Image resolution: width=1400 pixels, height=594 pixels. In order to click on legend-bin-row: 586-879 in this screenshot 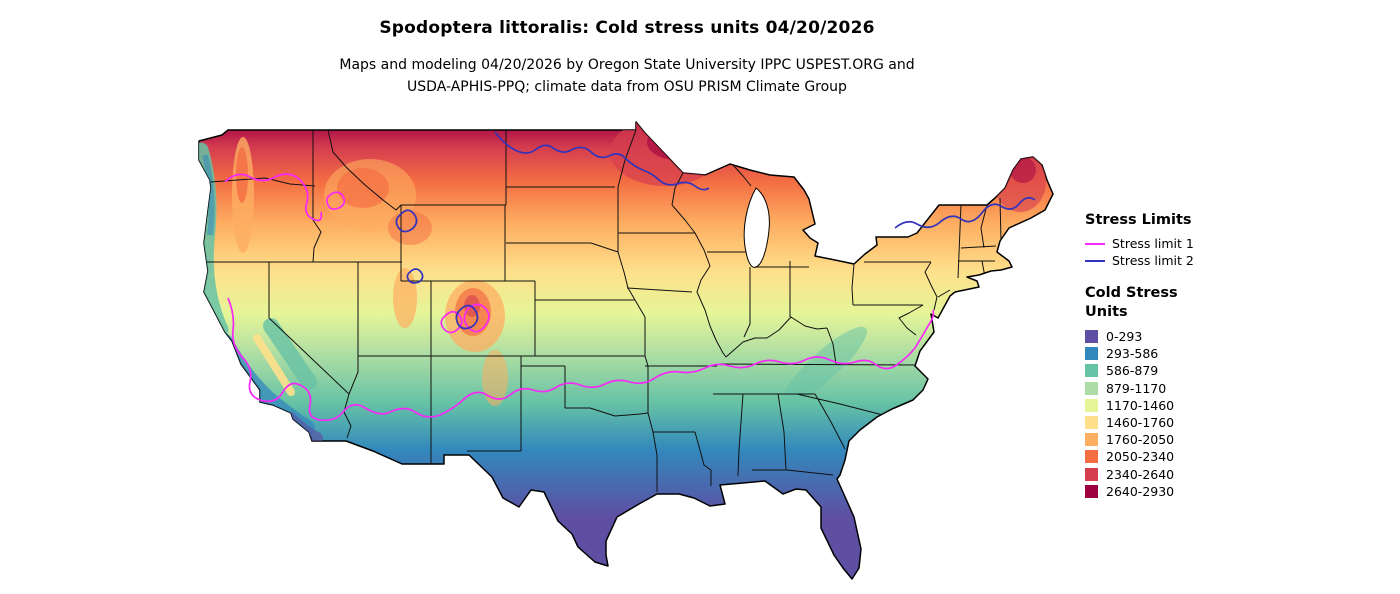, I will do `click(1150, 370)`.